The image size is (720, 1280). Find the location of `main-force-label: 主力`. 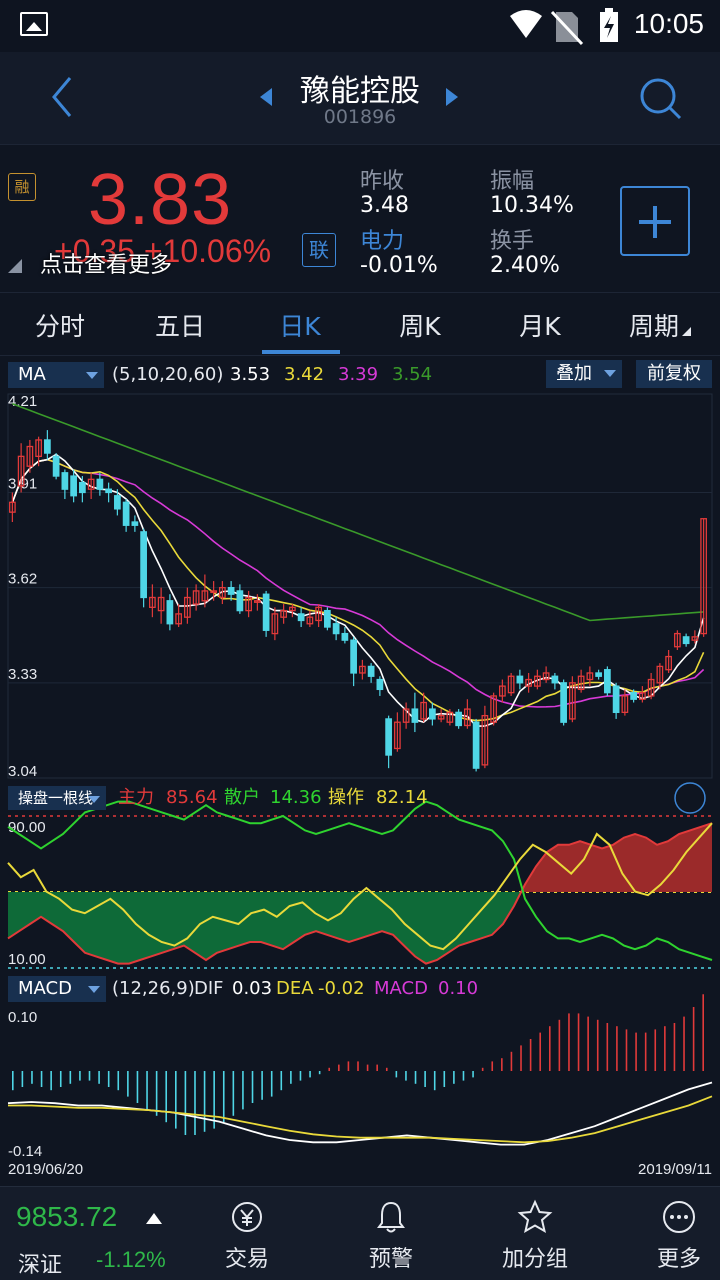

main-force-label: 主力 is located at coordinates (136, 797).